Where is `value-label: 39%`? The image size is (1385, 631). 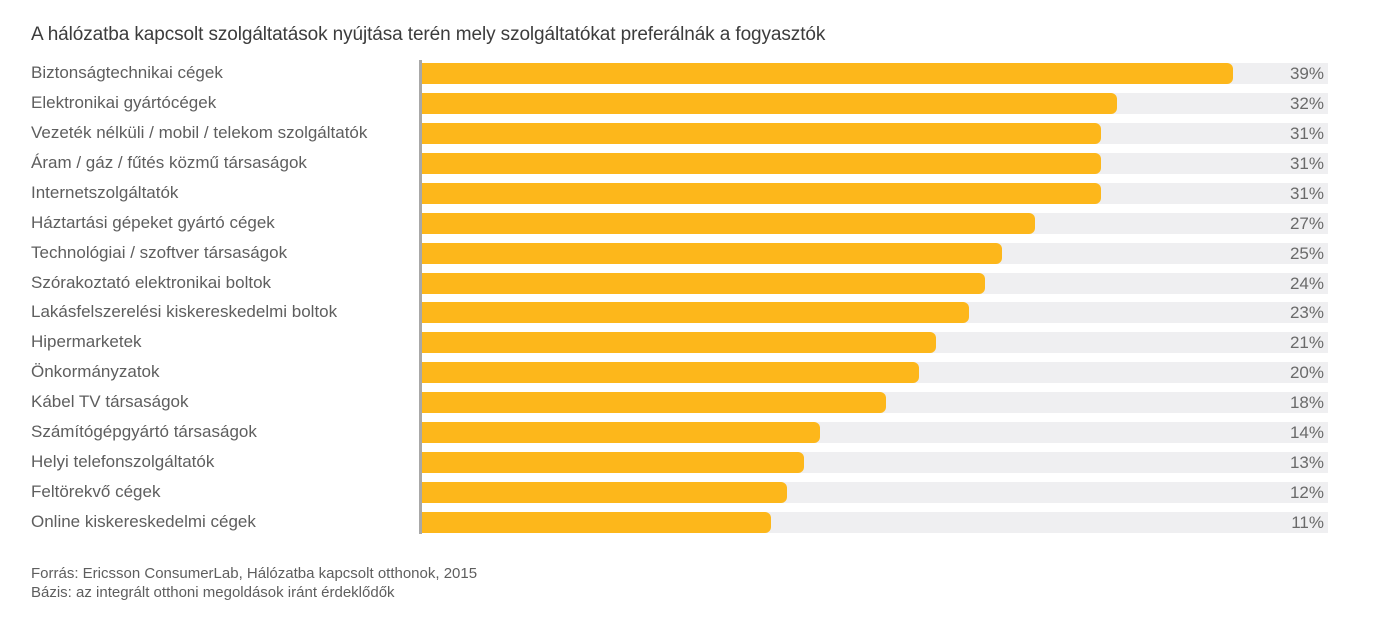
value-label: 39% is located at coordinates (1306, 73).